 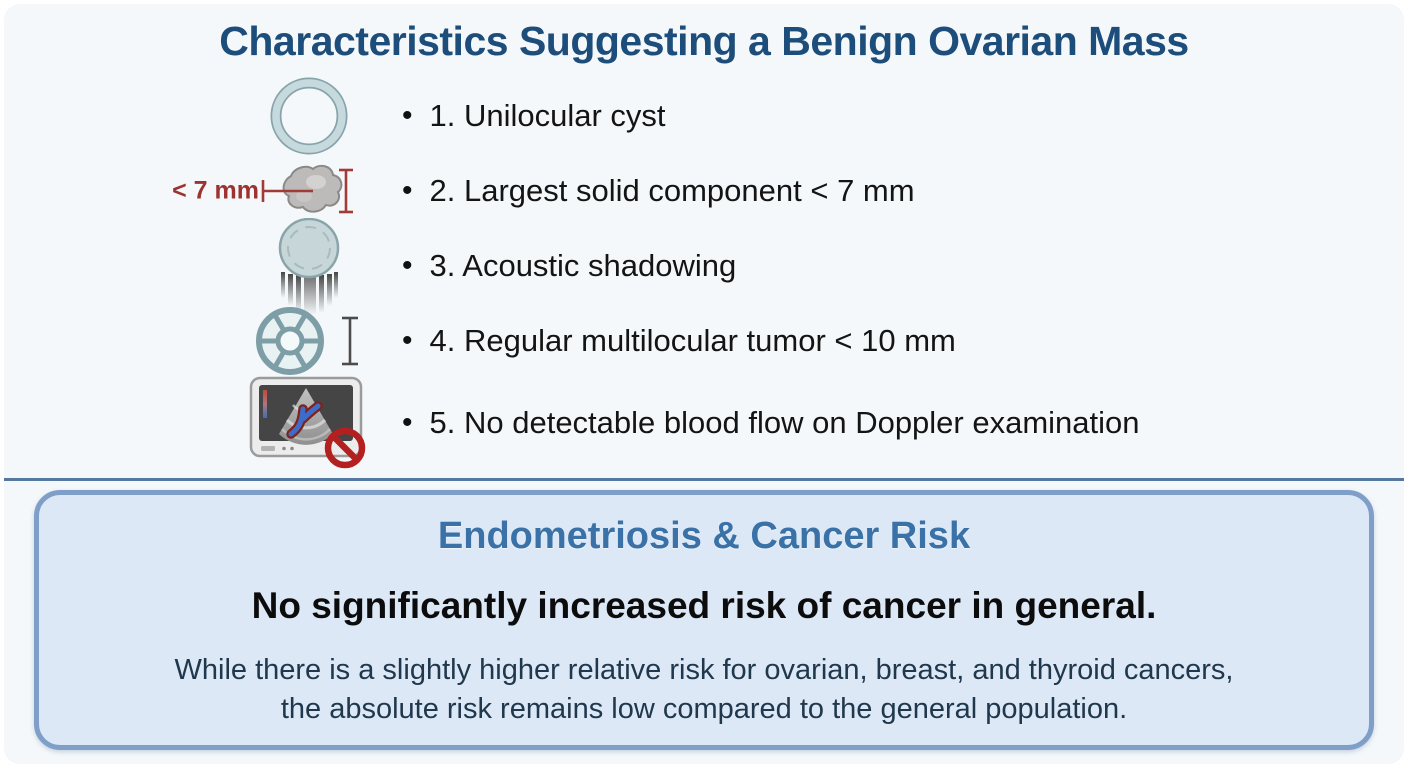 I want to click on list-item-text: • 1. Unilocular cyst, so click(x=534, y=116).